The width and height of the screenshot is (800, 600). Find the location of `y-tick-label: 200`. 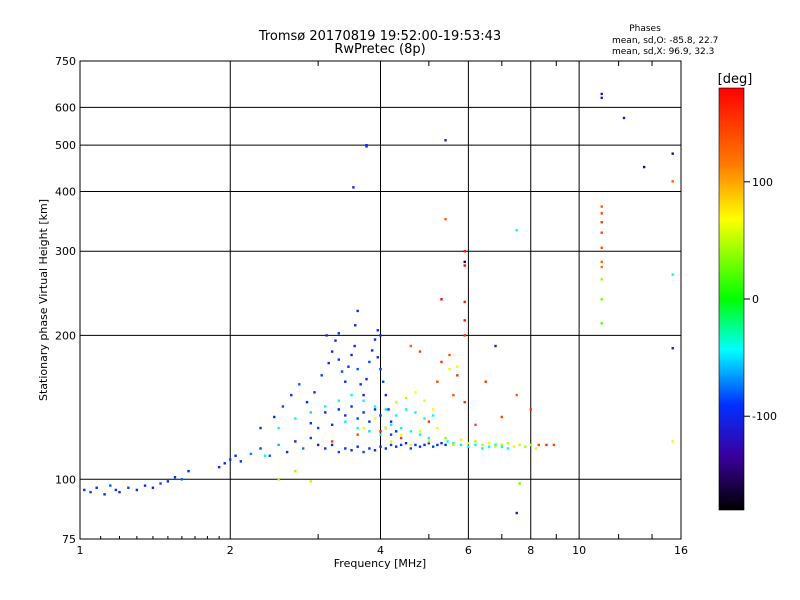

y-tick-label: 200 is located at coordinates (65, 335).